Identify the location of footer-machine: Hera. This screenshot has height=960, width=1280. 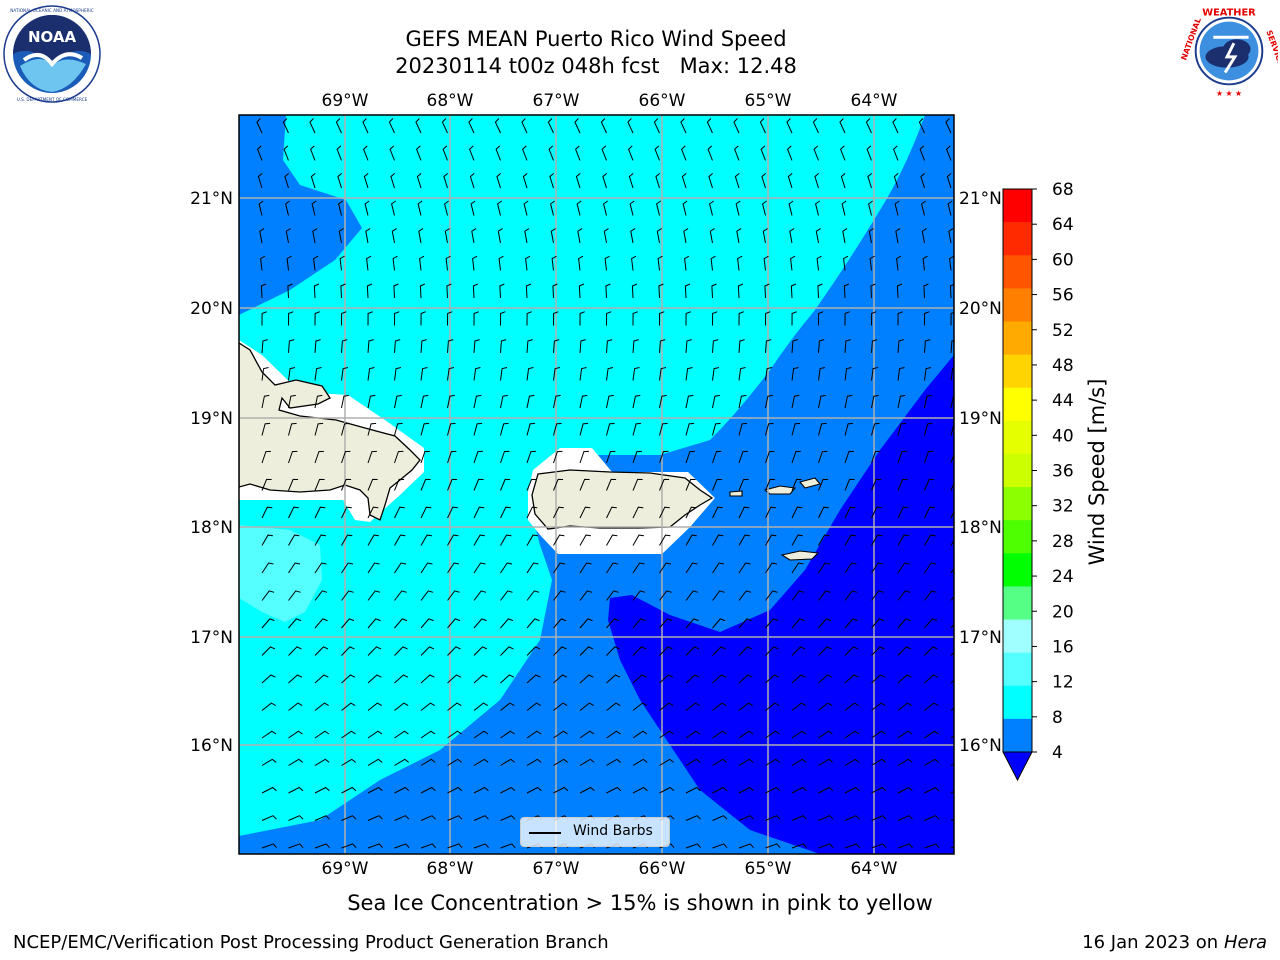
(1245, 942).